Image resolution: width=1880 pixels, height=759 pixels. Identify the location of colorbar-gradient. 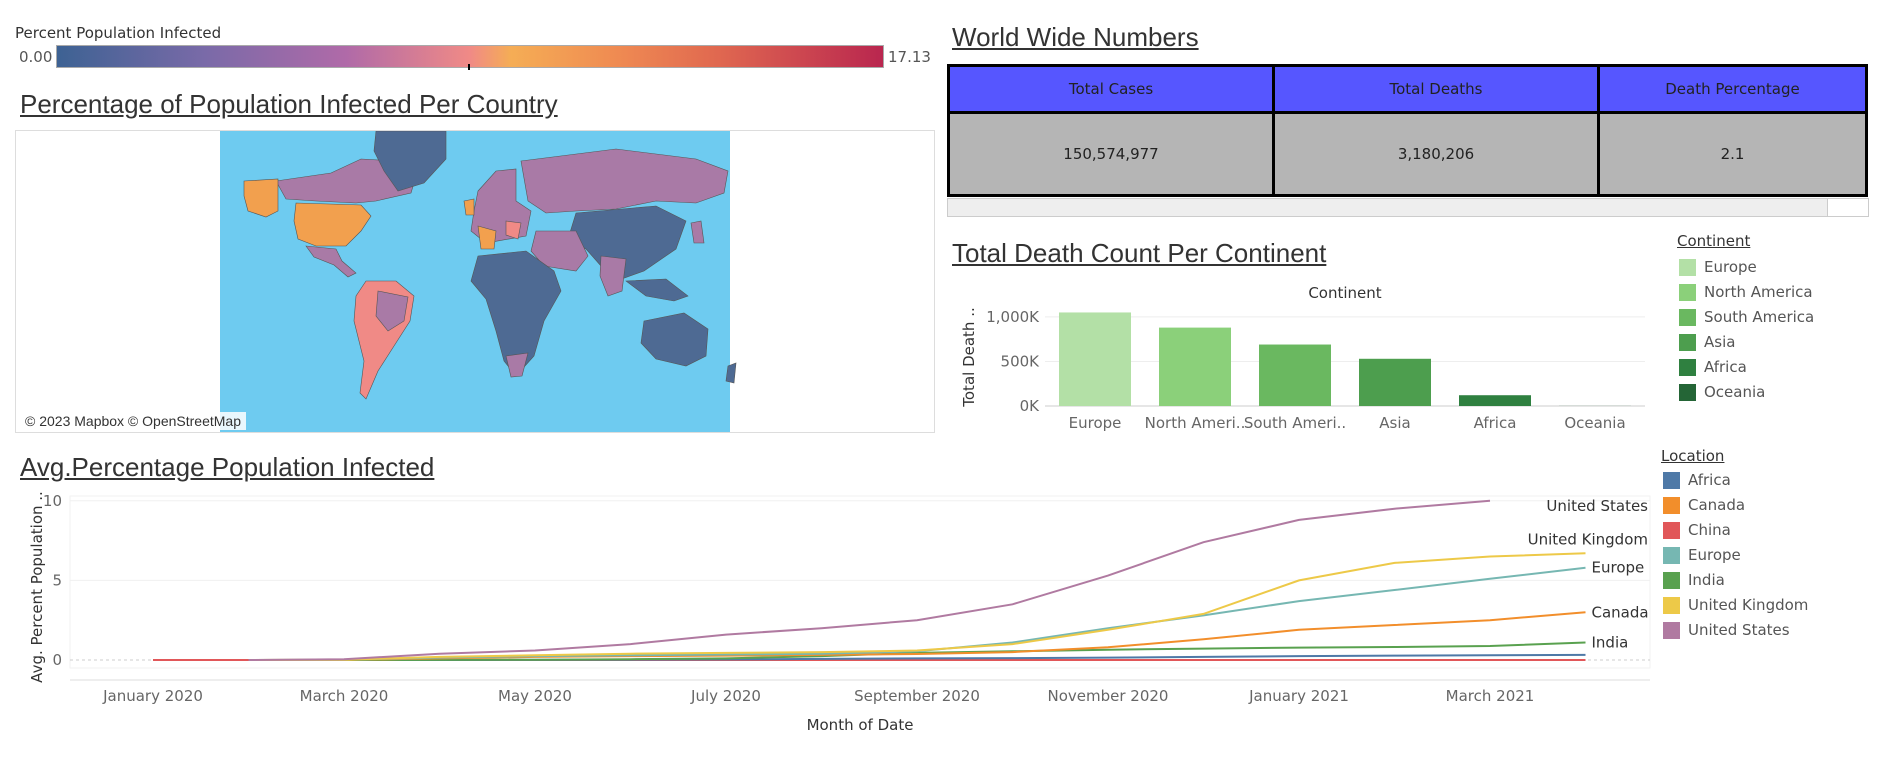
(470, 56).